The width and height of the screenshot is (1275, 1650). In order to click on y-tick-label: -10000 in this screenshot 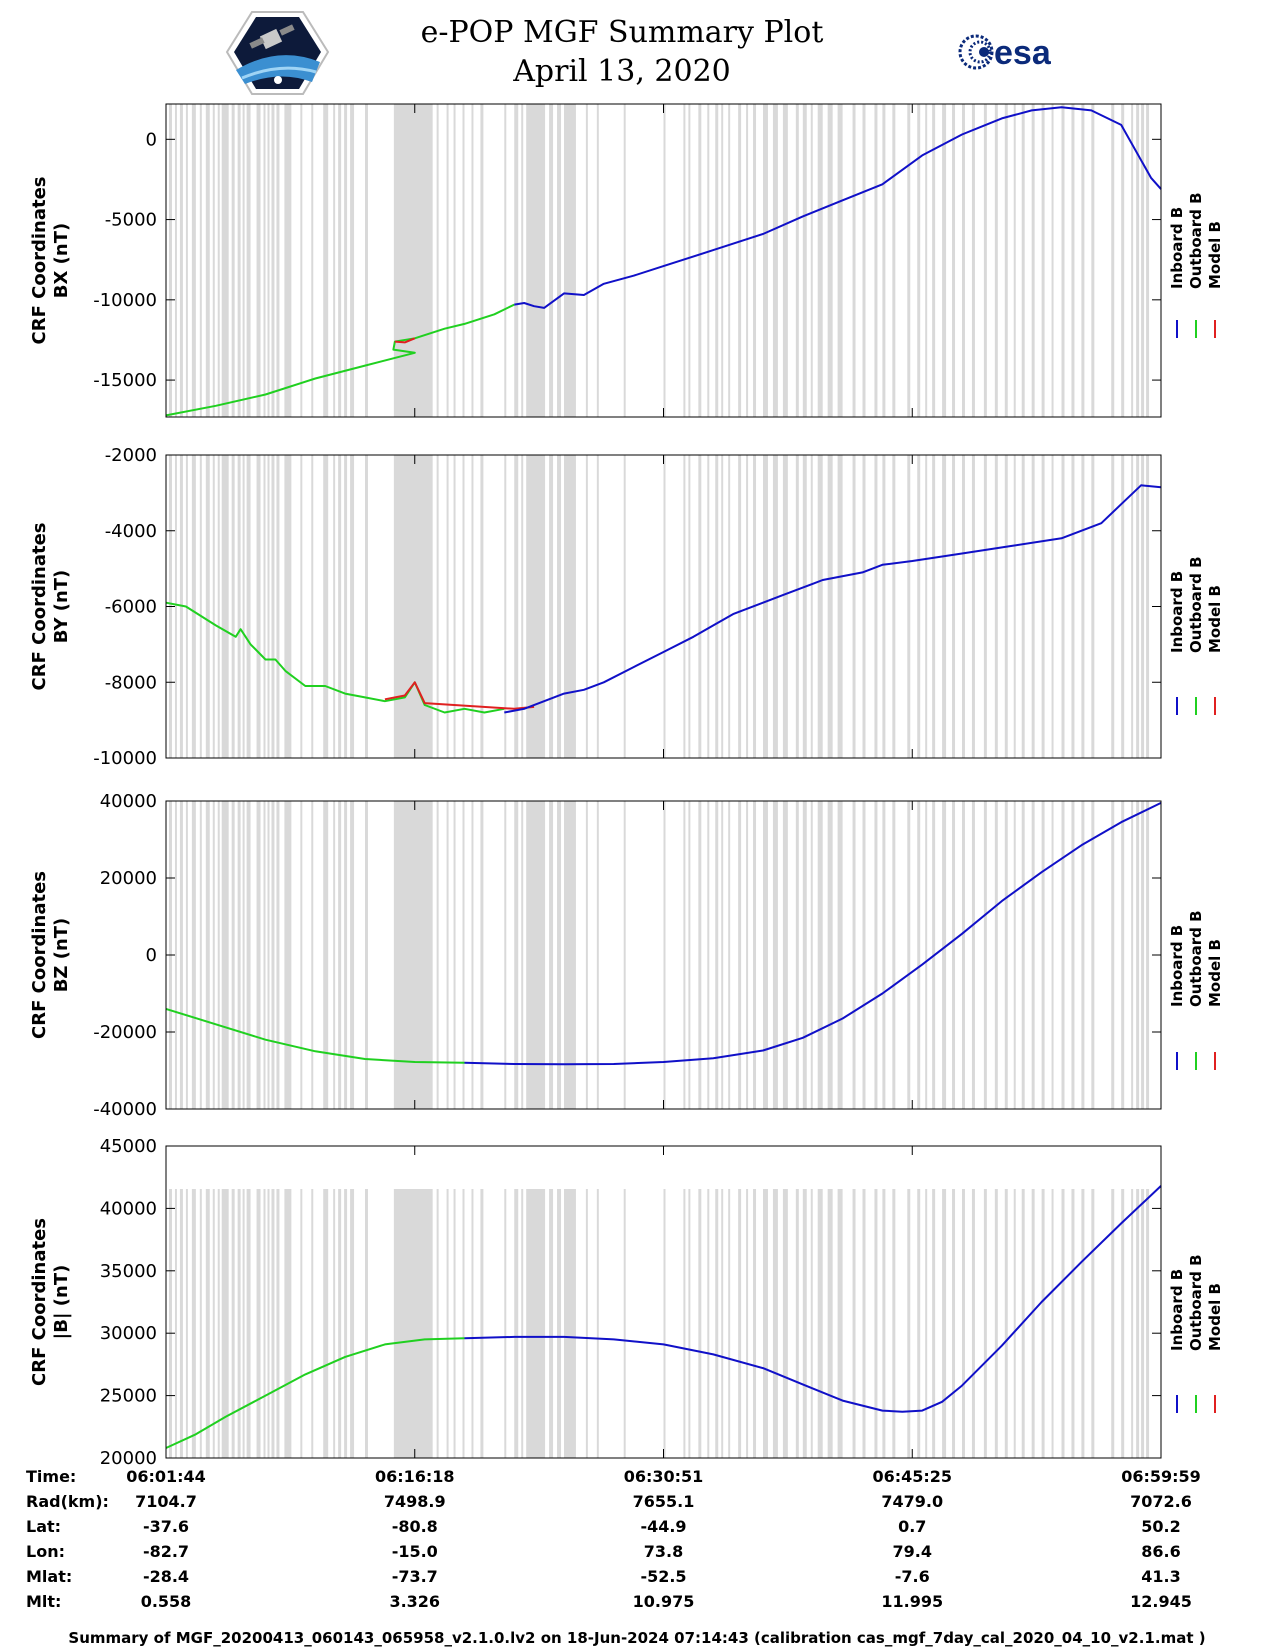, I will do `click(125, 758)`.